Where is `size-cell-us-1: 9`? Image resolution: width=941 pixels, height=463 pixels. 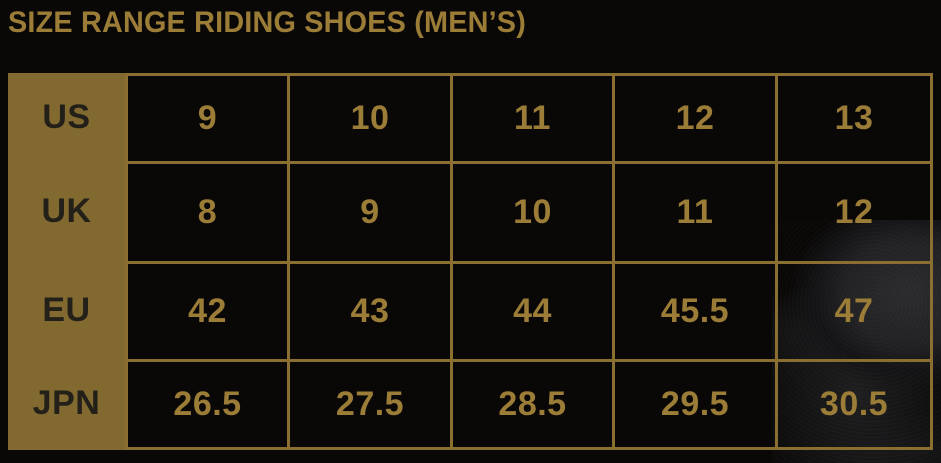 size-cell-us-1: 9 is located at coordinates (206, 117).